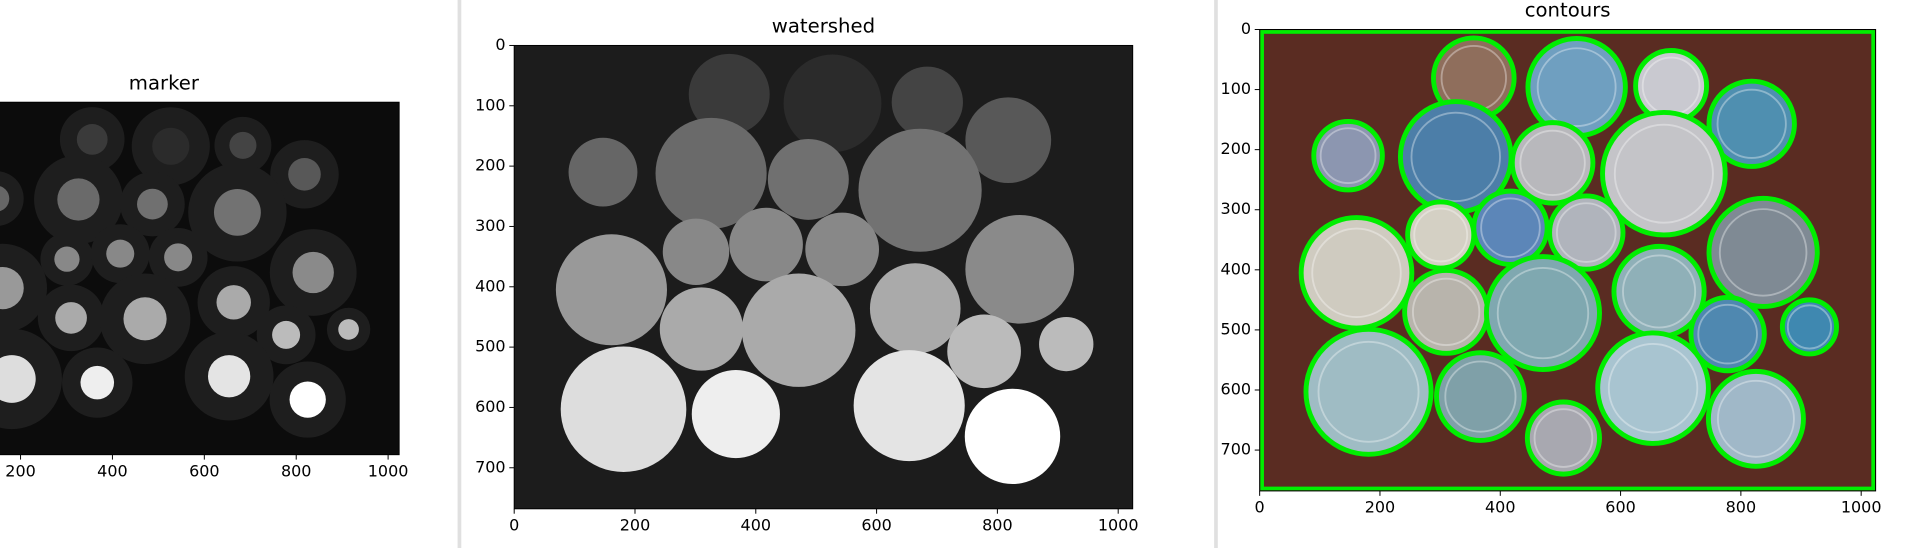 The width and height of the screenshot is (1919, 548). I want to click on y-tick-label: 700, so click(1236, 449).